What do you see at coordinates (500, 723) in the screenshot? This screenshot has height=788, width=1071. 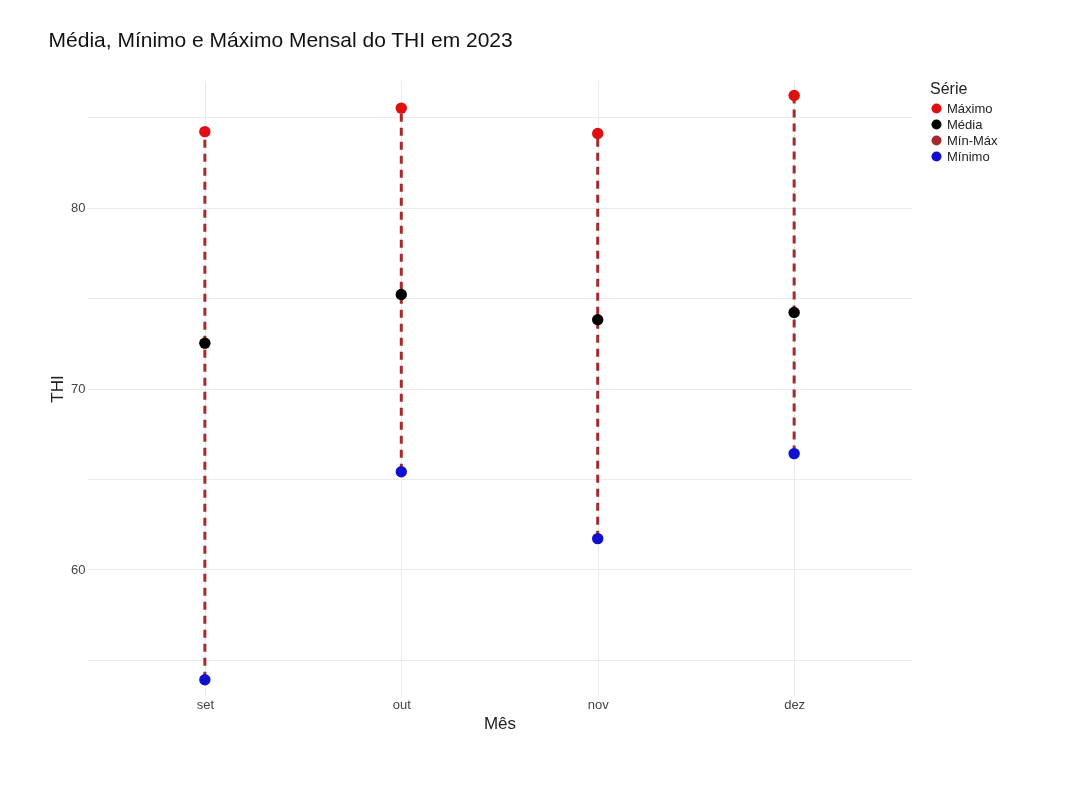 I see `x-axis-title: Mês` at bounding box center [500, 723].